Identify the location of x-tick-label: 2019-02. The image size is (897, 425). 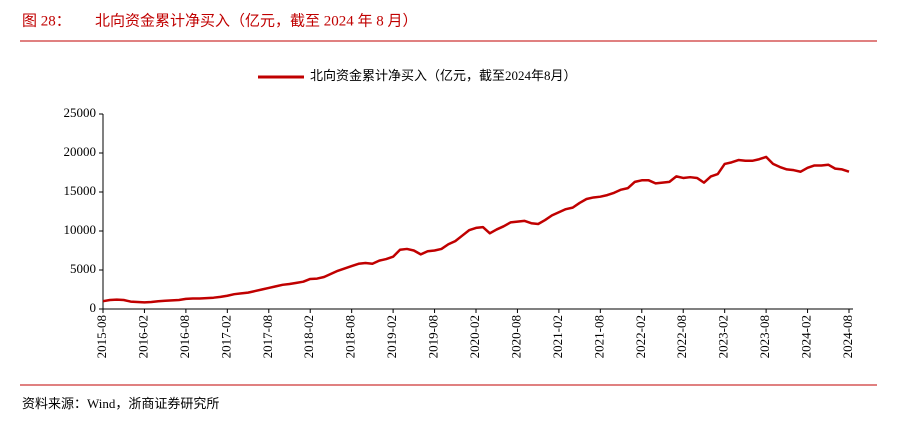
(391, 336).